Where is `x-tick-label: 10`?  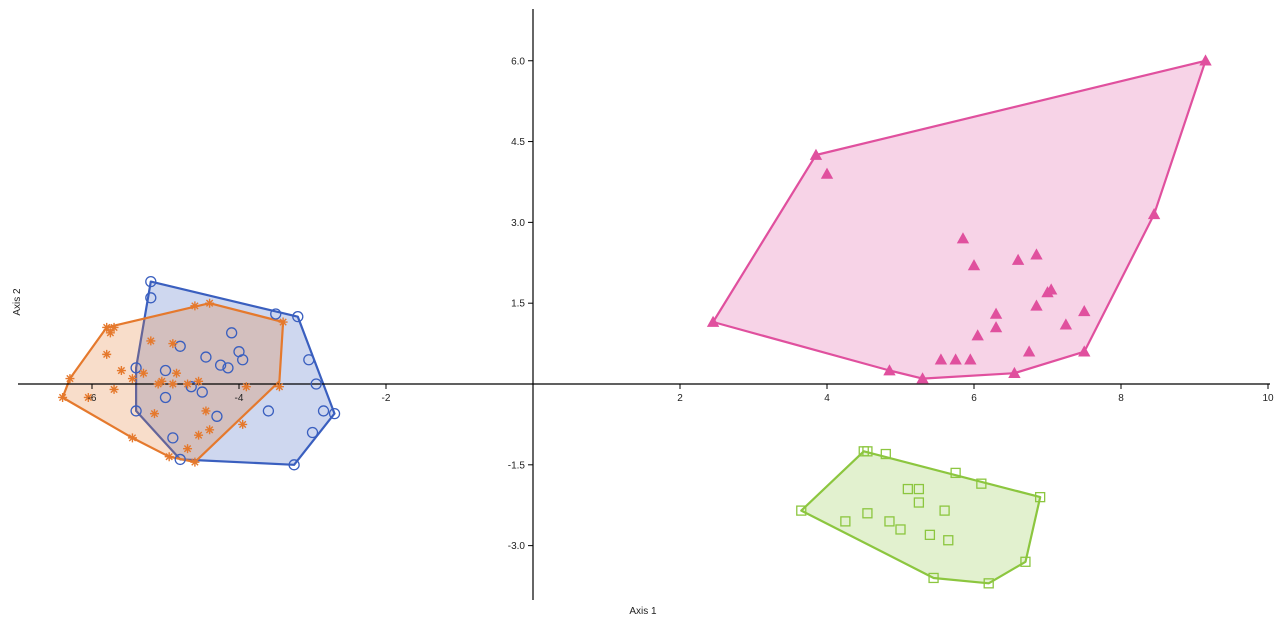
x-tick-label: 10 is located at coordinates (1268, 398).